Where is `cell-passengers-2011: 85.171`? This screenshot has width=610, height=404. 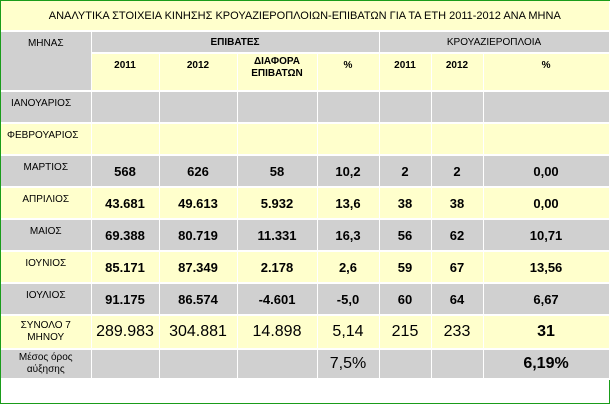 cell-passengers-2011: 85.171 is located at coordinates (125, 267).